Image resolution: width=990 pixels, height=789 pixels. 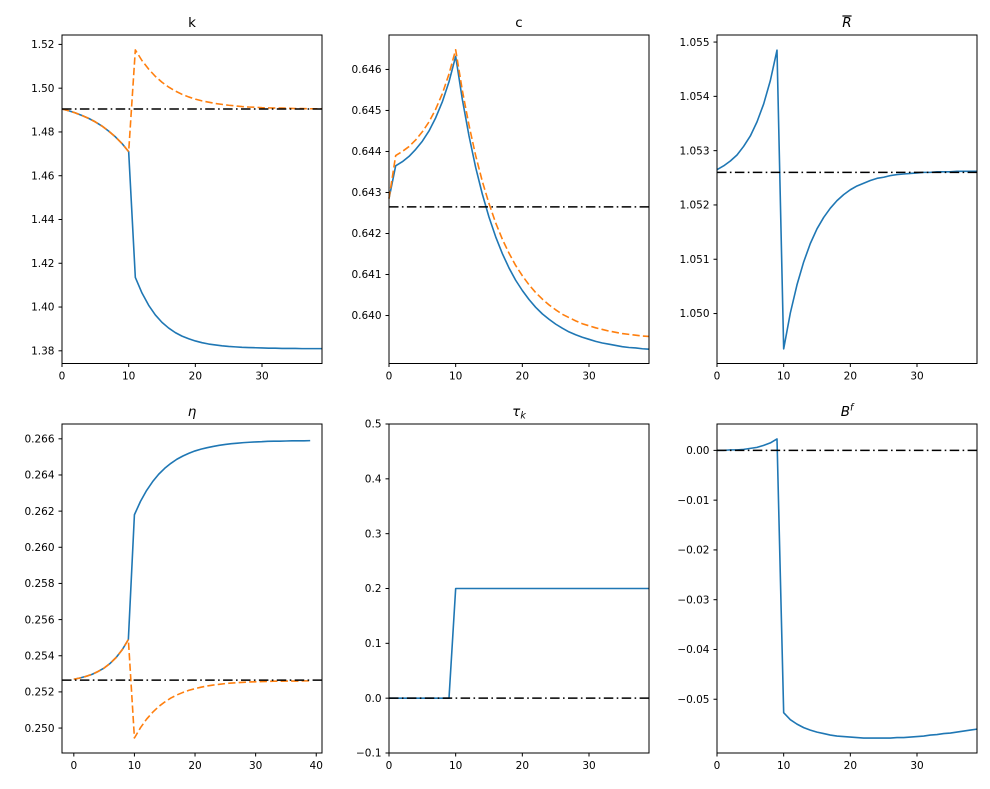 I want to click on y-tick-label: −0.1, so click(x=369, y=754).